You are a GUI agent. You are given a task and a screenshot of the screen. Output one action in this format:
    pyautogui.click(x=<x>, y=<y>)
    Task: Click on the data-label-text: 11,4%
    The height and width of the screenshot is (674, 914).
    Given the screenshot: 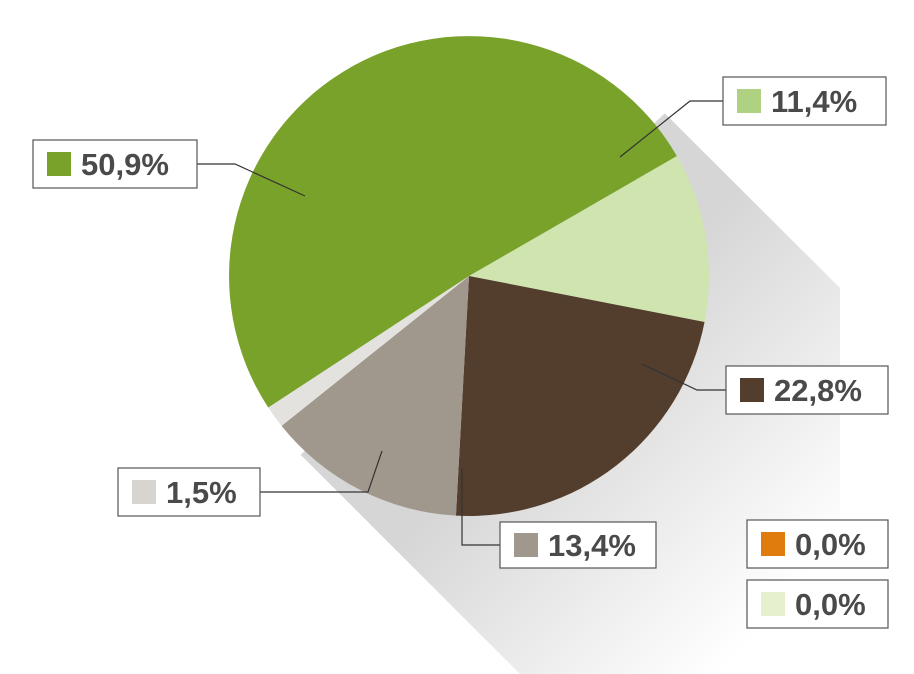 What is the action you would take?
    pyautogui.click(x=814, y=101)
    